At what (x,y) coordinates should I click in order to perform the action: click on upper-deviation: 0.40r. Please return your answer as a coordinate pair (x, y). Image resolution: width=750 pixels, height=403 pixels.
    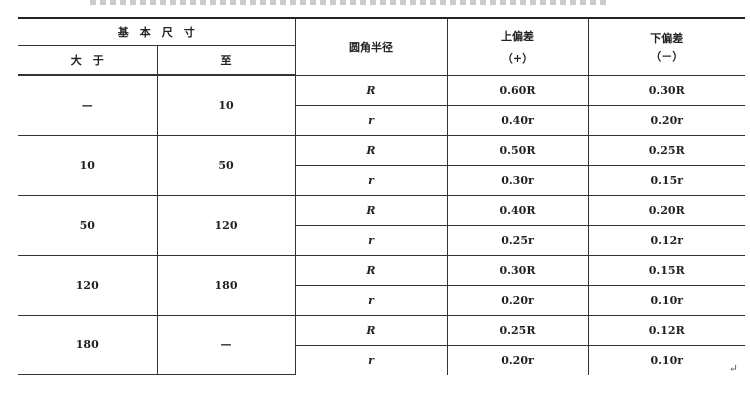
    Looking at the image, I should click on (517, 120).